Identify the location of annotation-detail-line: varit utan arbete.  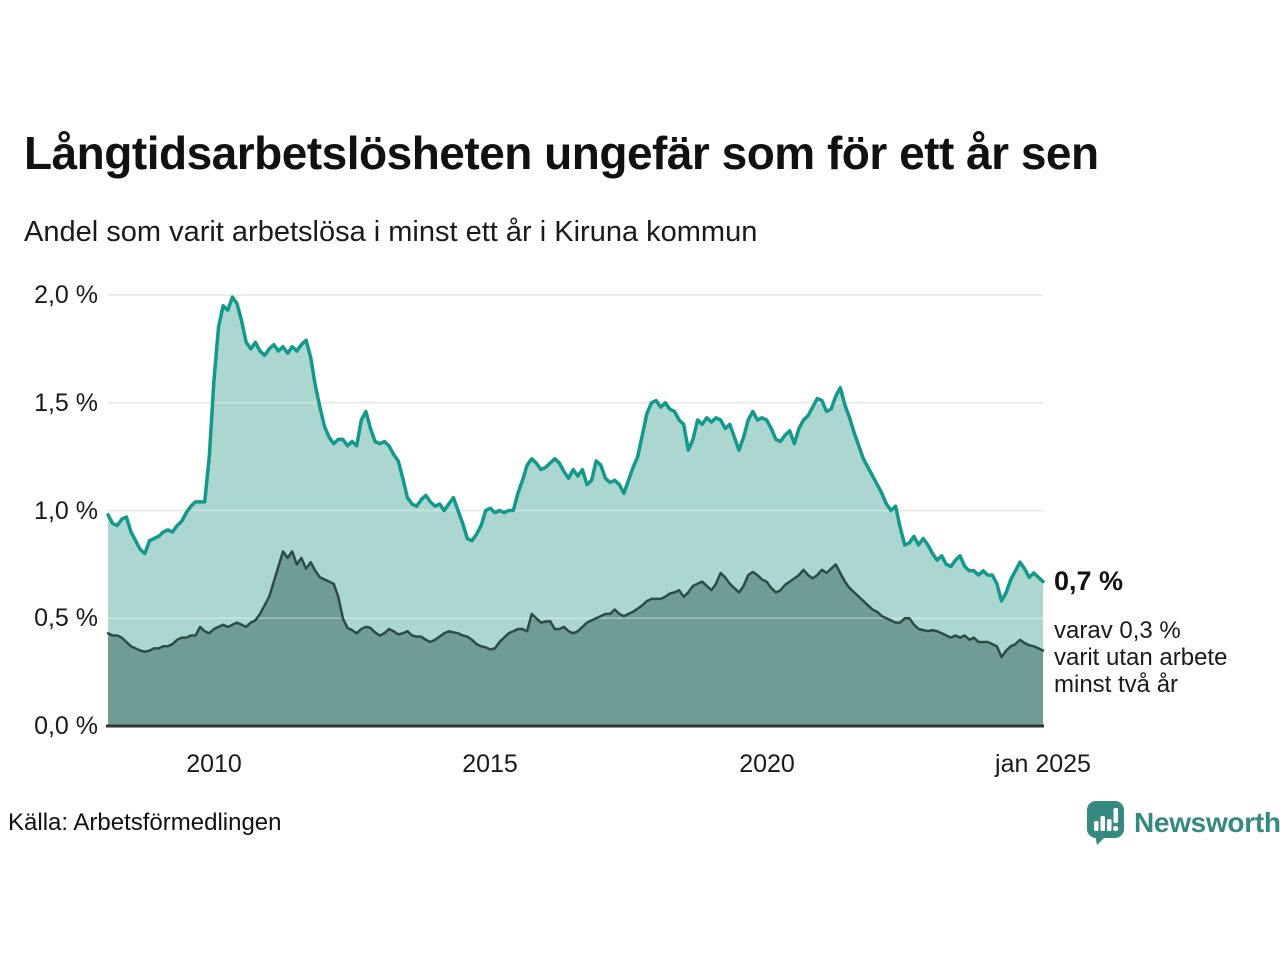
(1141, 657).